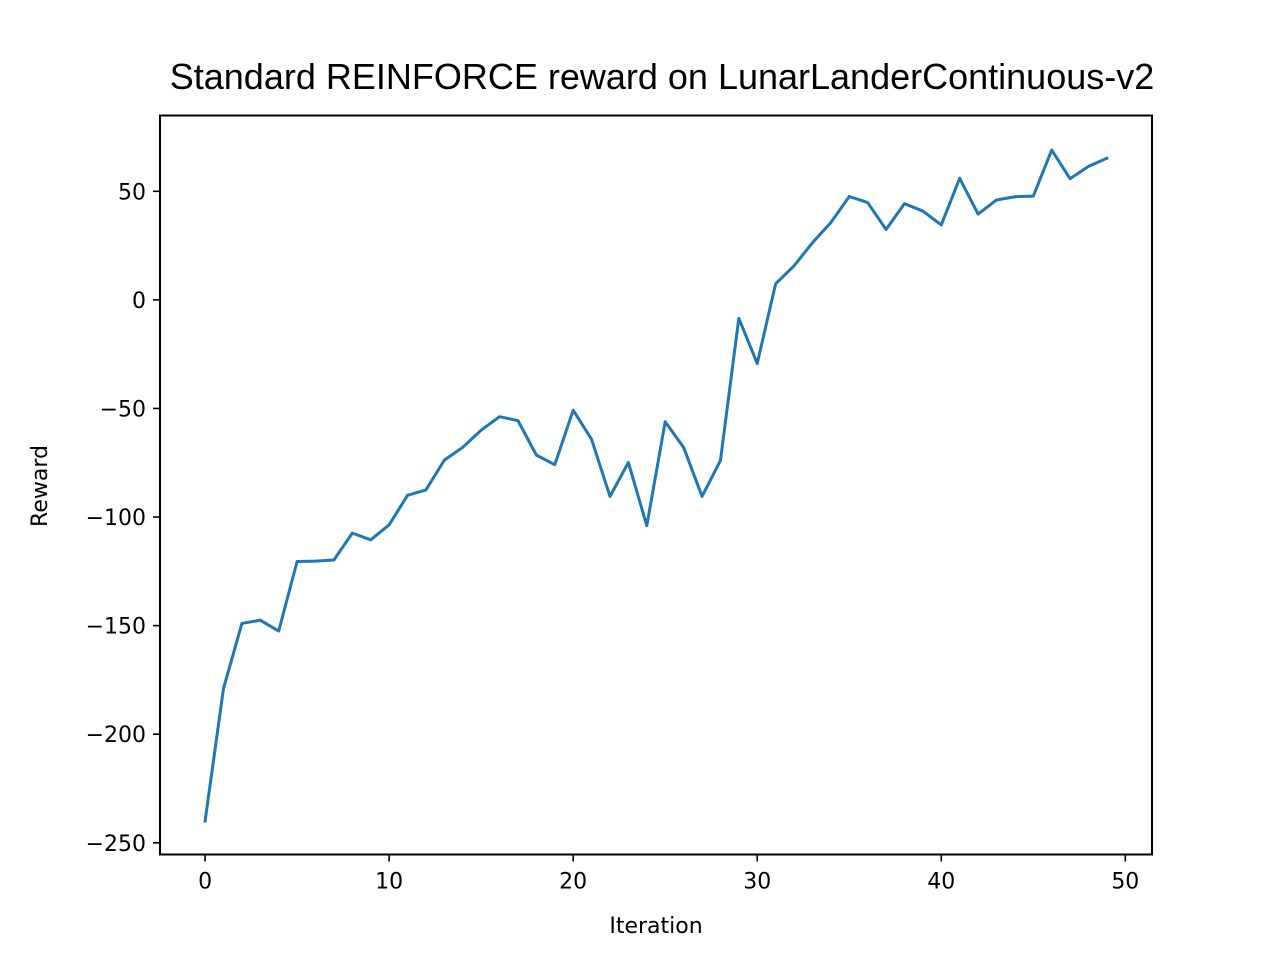 This screenshot has height=960, width=1280. Describe the element at coordinates (573, 882) in the screenshot. I see `x-tick-label: 20` at that location.